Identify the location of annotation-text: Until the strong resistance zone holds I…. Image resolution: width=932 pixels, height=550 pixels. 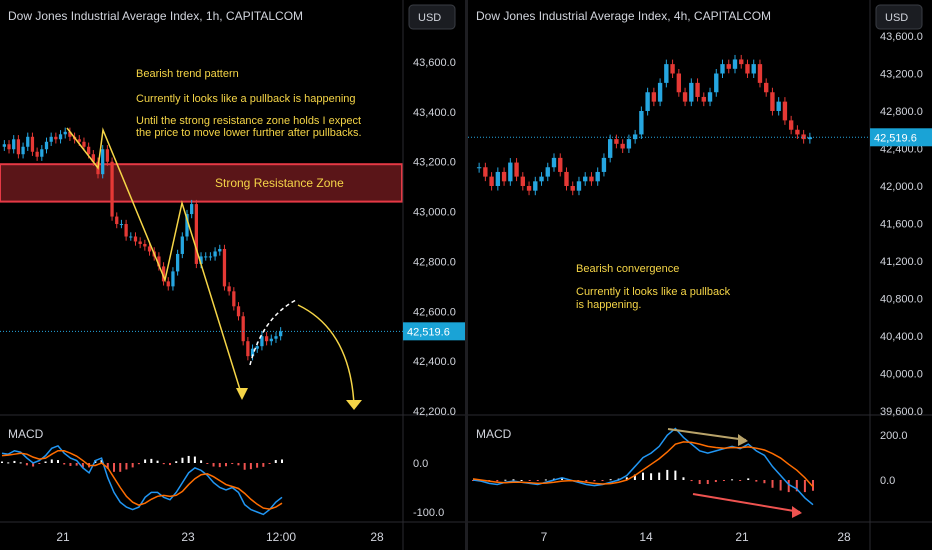
(248, 121).